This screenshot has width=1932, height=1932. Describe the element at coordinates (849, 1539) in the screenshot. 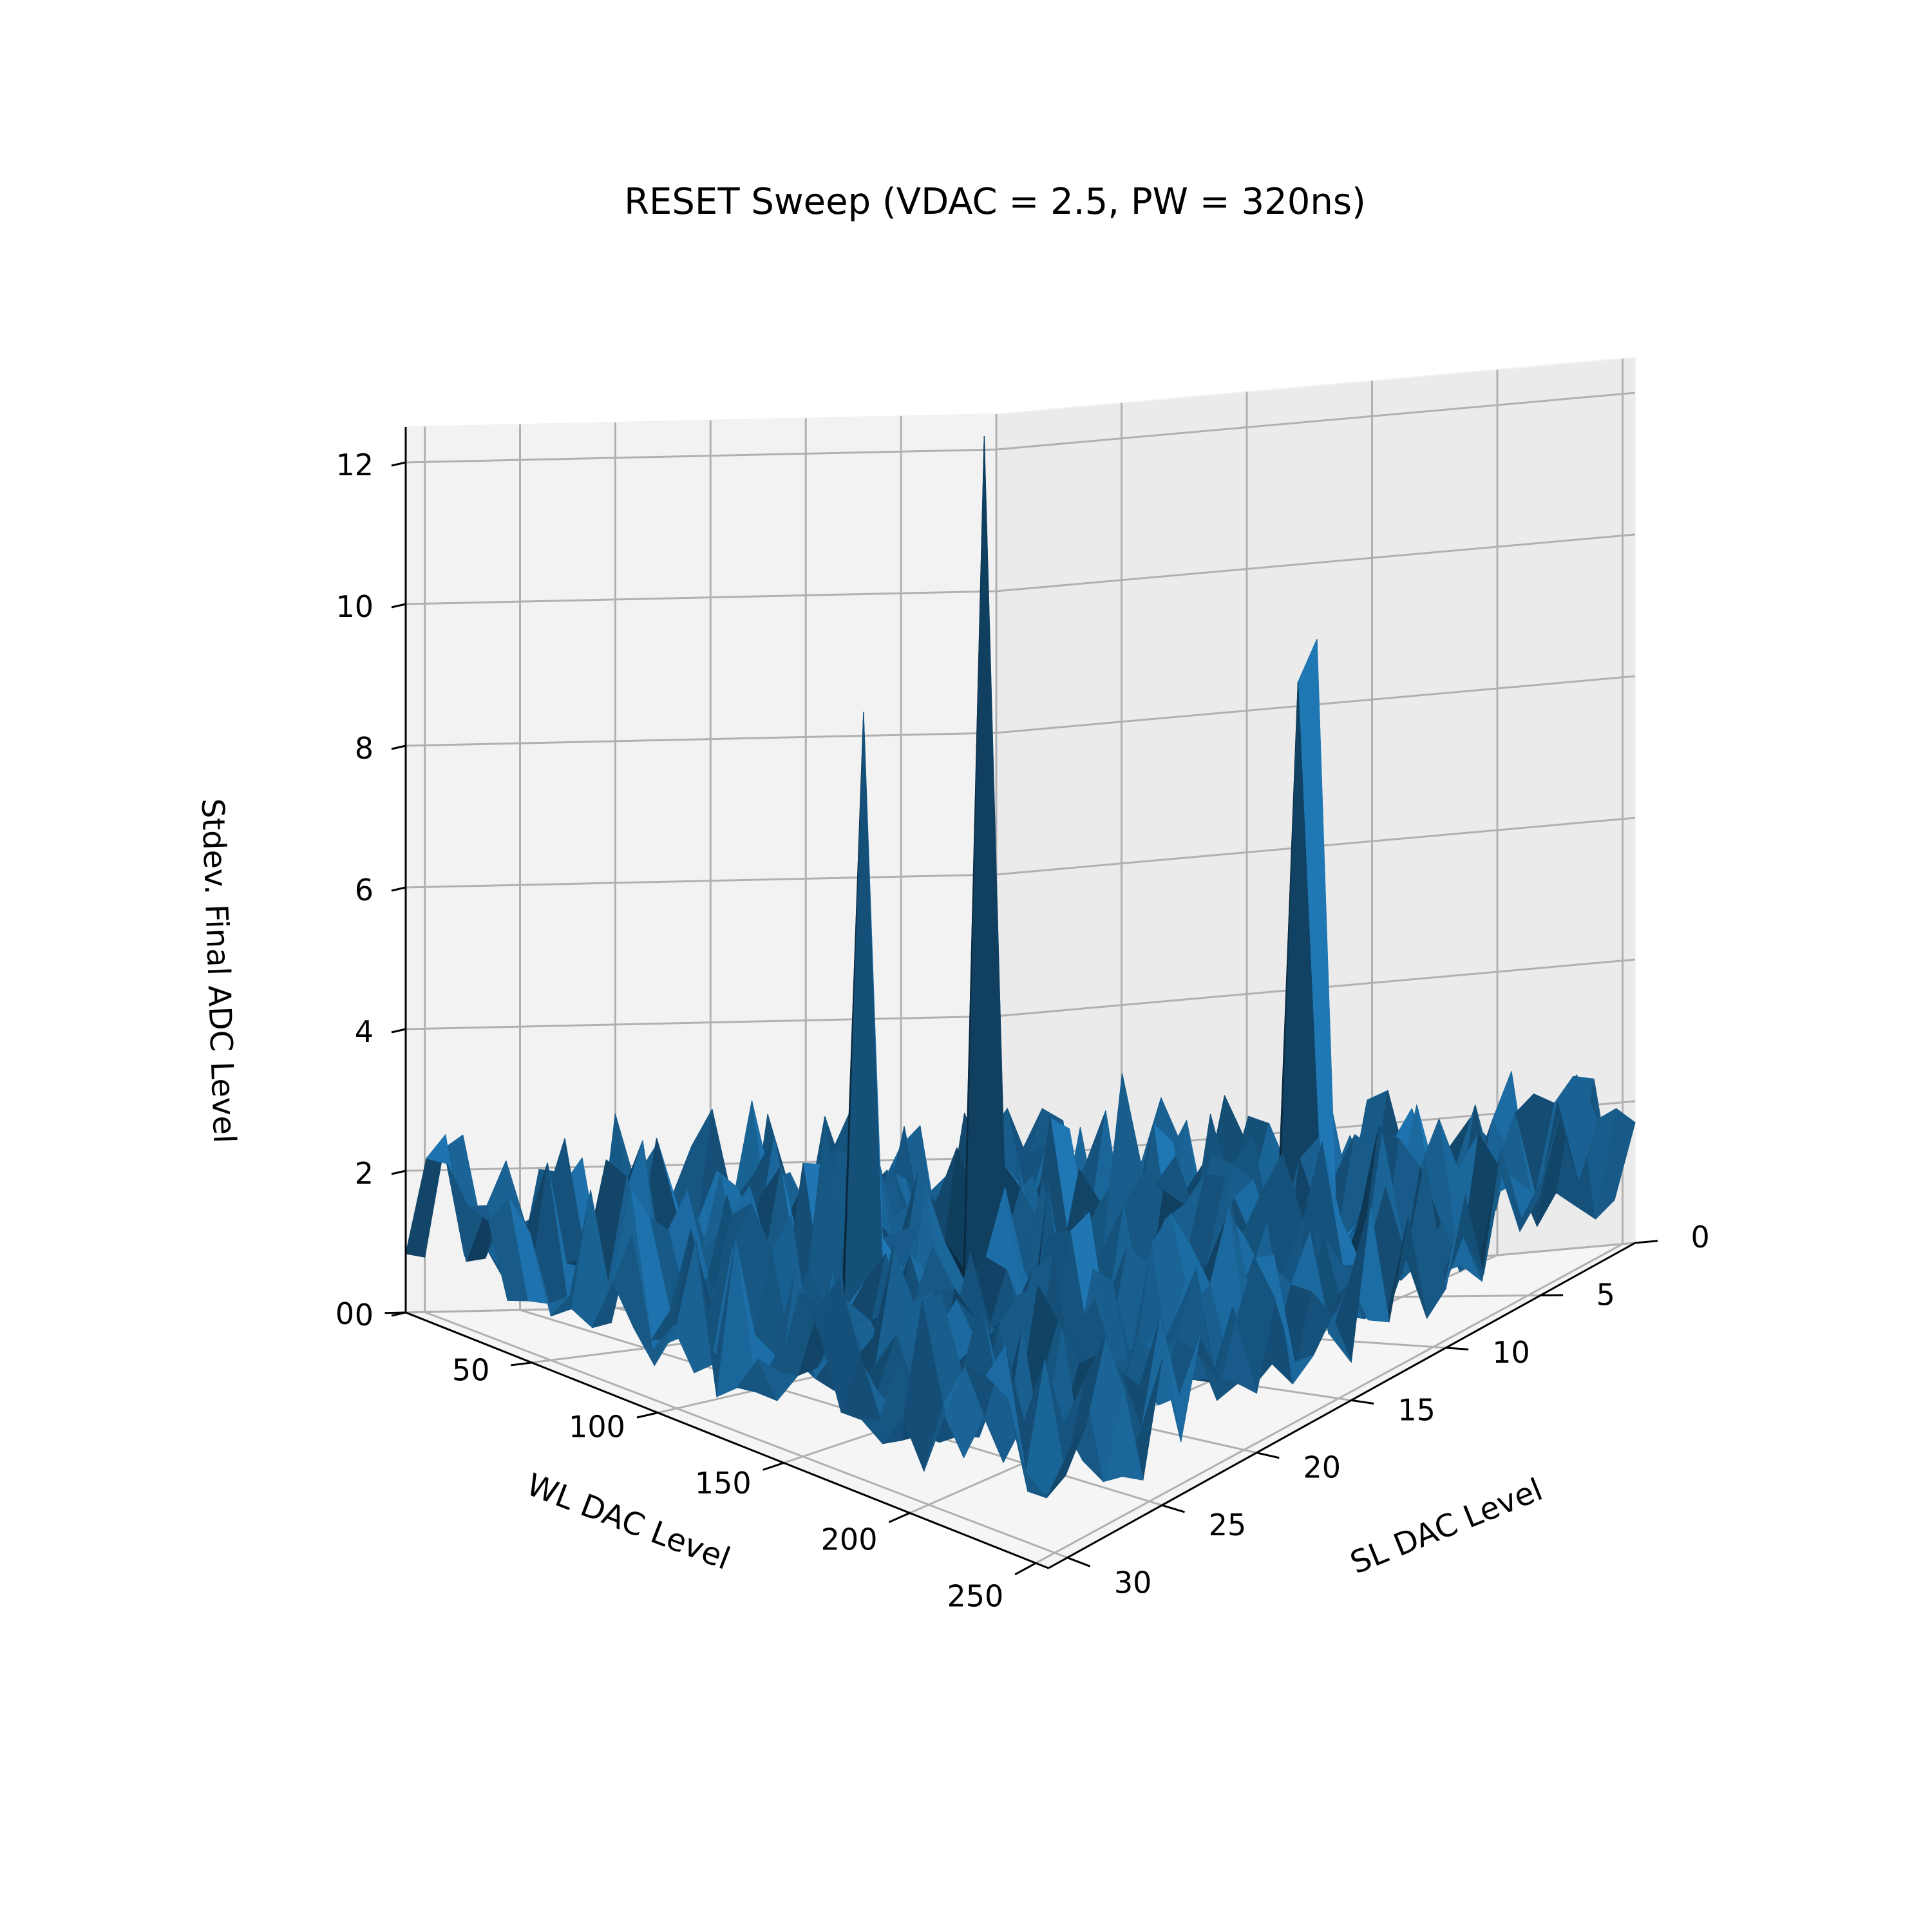

I see `x-tick-label: 200` at that location.